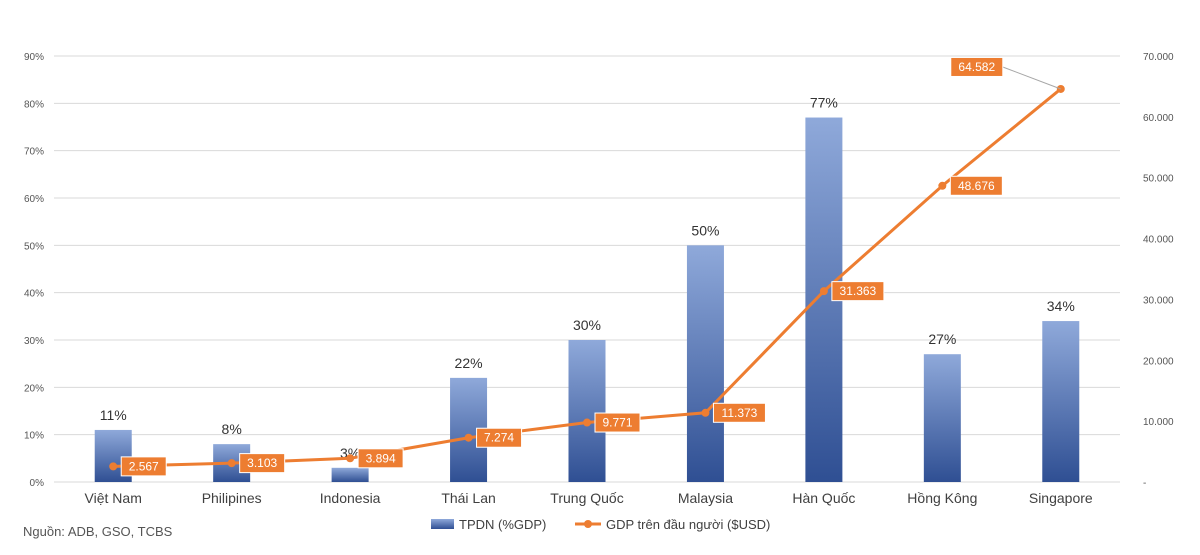  Describe the element at coordinates (34, 246) in the screenshot. I see `left-tick-label: 50%` at that location.